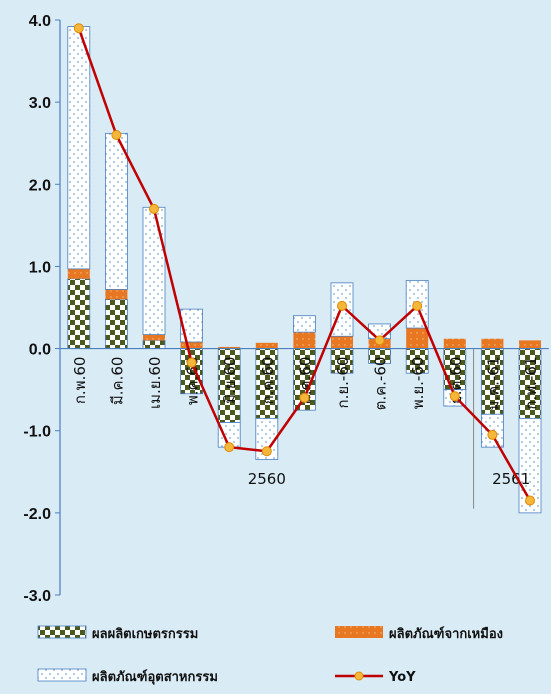 This screenshot has height=694, width=551. Describe the element at coordinates (381, 384) in the screenshot. I see `x-tick-label: ต.ค.-60` at that location.